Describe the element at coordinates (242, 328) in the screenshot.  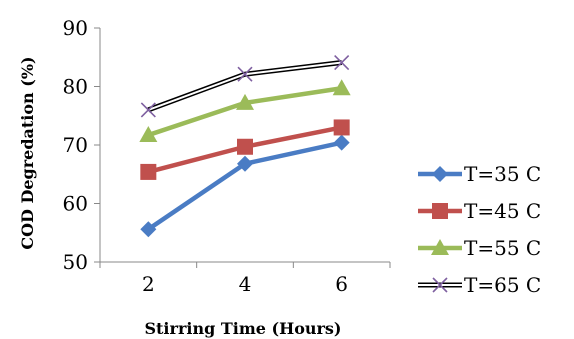
I see `x-axis-title: Stirring Time (Hours)` at that location.